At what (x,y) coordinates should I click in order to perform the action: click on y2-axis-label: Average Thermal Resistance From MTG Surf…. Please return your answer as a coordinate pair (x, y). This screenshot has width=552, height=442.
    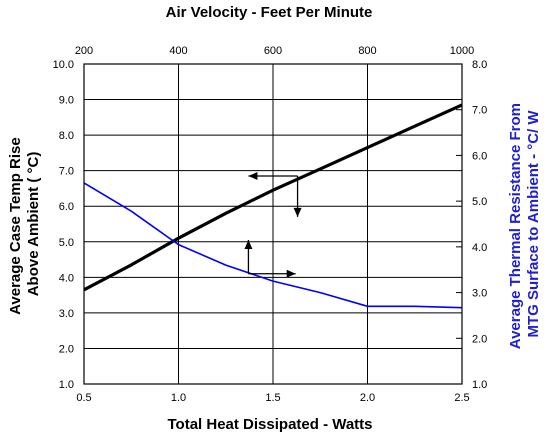
    Looking at the image, I should click on (524, 224).